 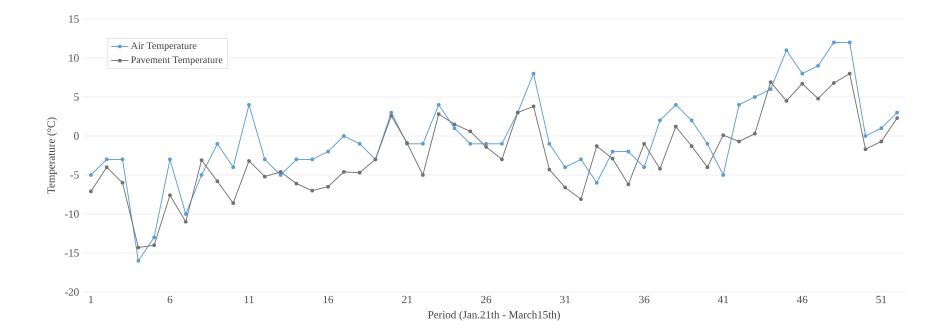 I want to click on x-tick-label: 21, so click(x=407, y=300).